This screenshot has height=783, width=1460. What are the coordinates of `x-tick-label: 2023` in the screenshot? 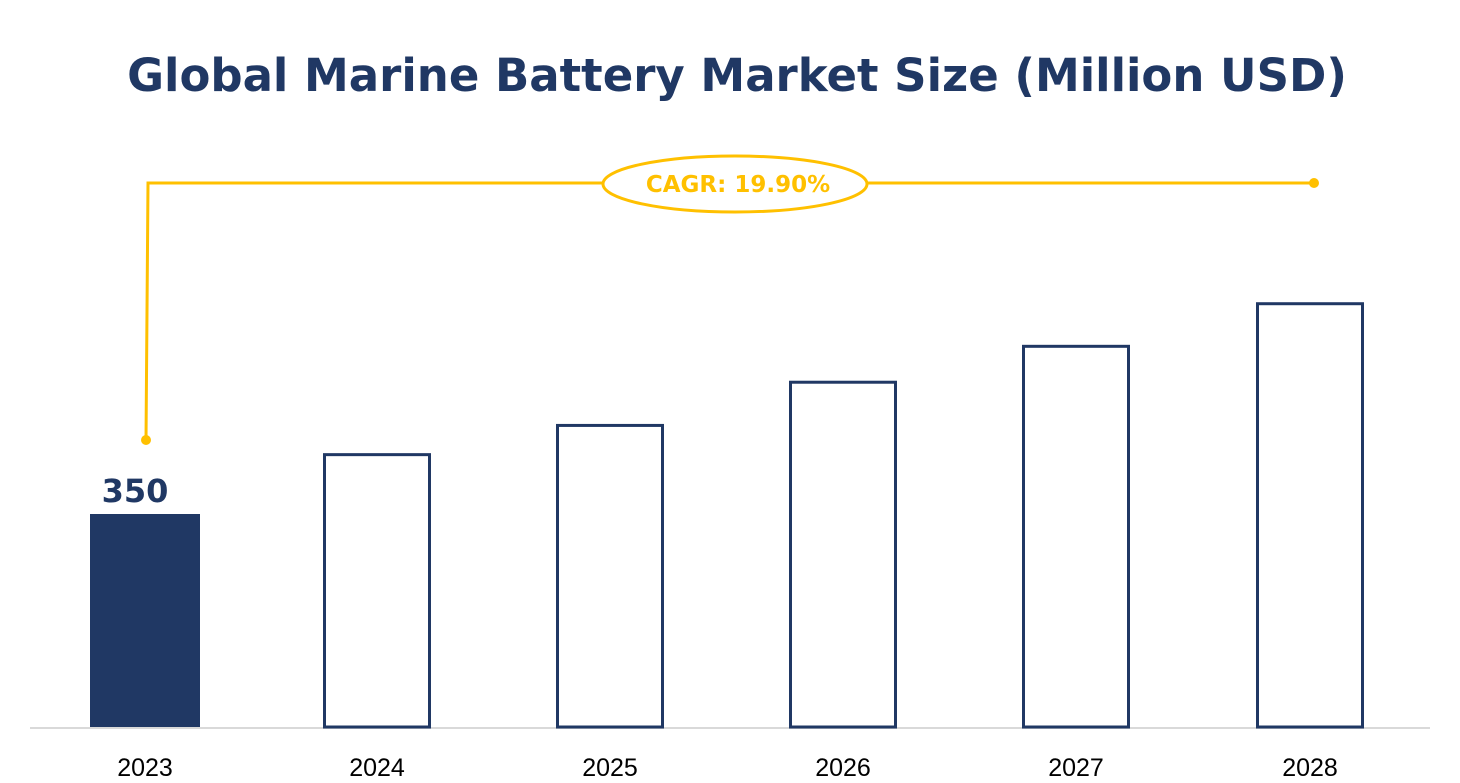 It's located at (145, 768).